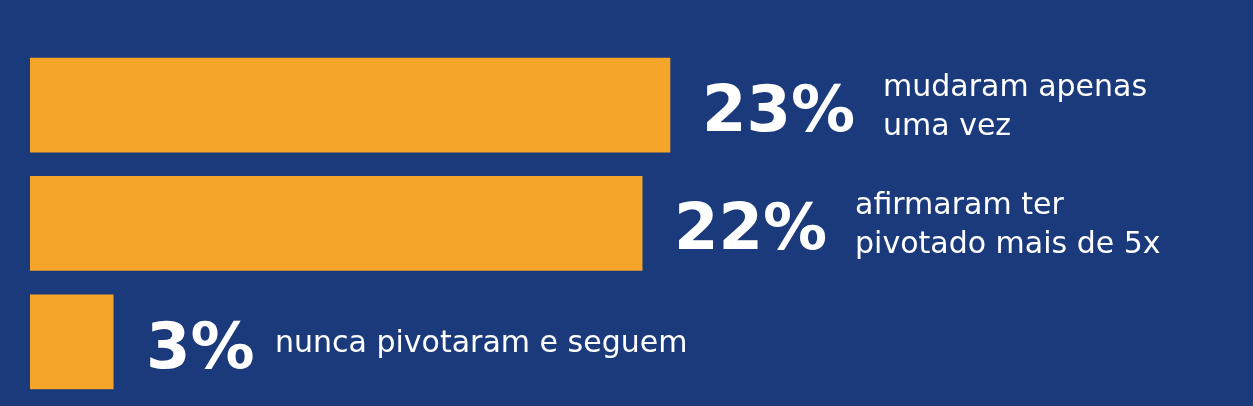  Describe the element at coordinates (481, 341) in the screenshot. I see `y-tick-label: nunca pivotaram e seguem` at that location.